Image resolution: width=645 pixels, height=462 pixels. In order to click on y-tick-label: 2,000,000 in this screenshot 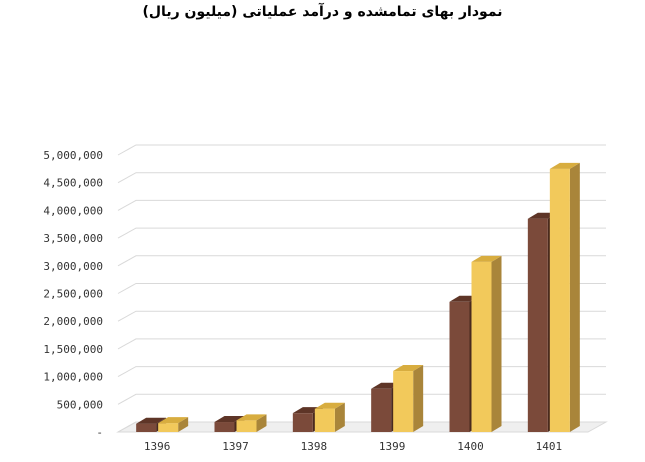, I will do `click(73, 321)`.